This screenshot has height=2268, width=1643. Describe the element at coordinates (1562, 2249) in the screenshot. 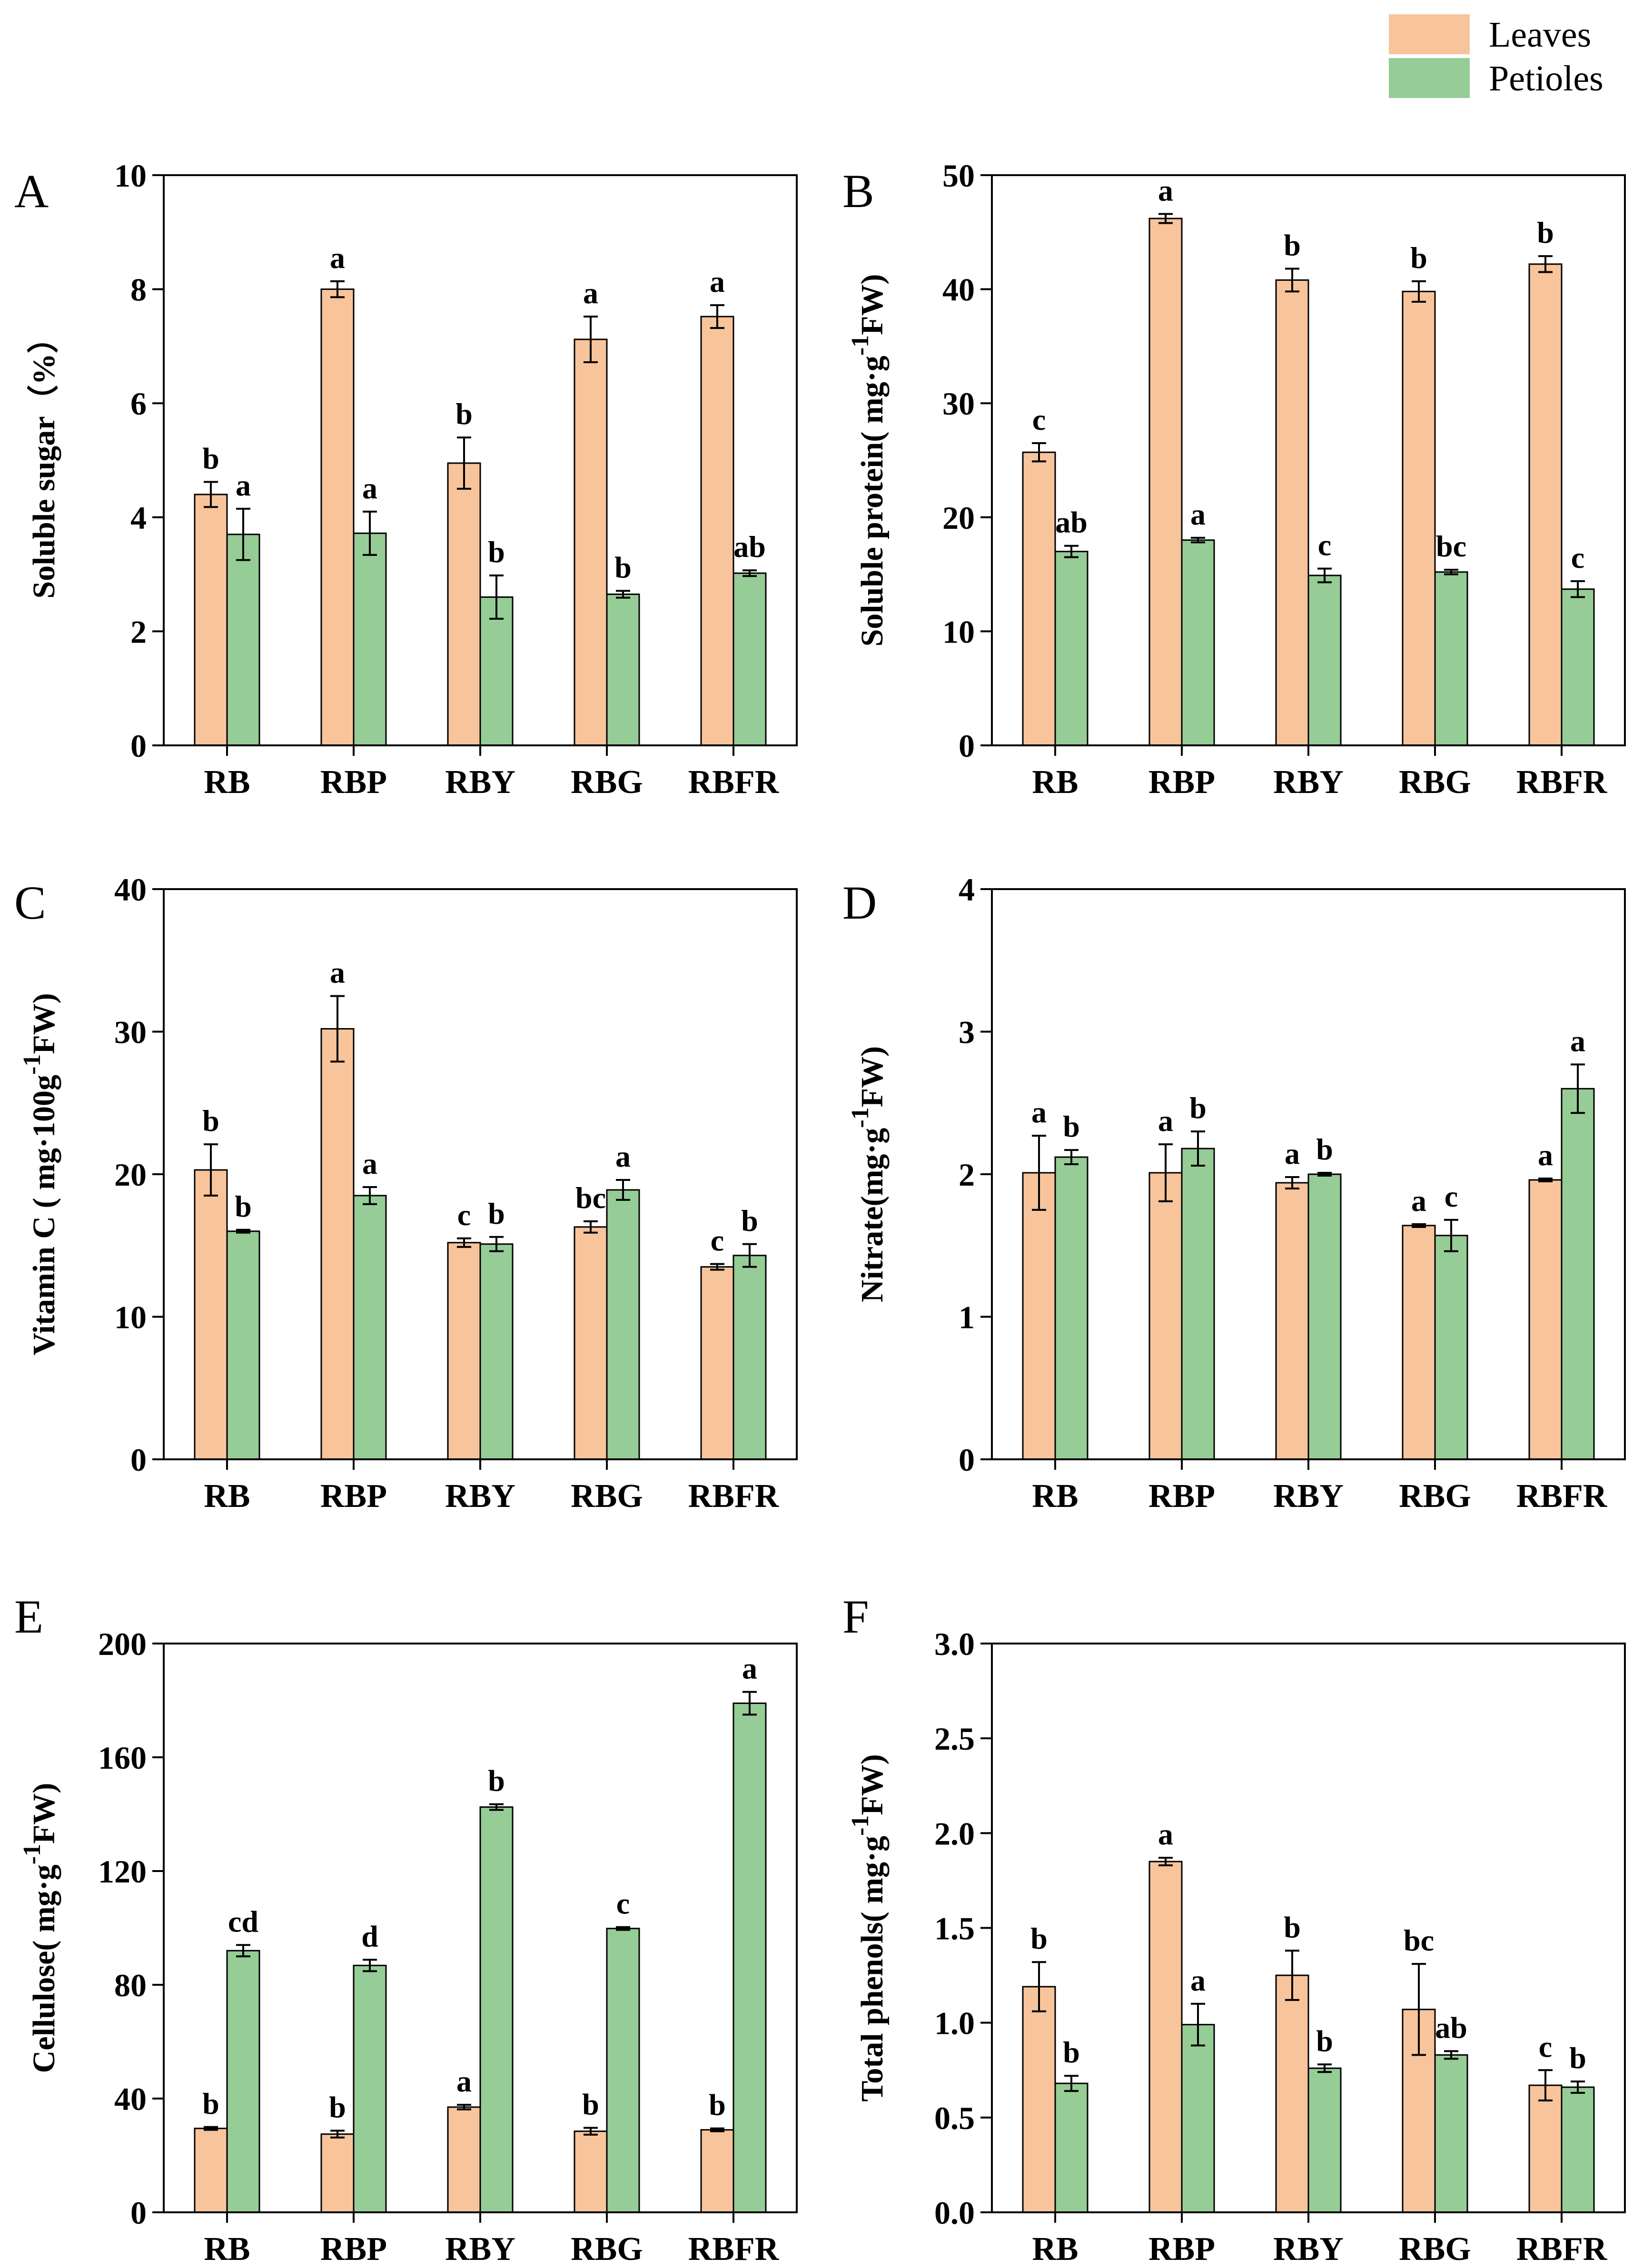

I see `x-tick-label: RBFR` at that location.